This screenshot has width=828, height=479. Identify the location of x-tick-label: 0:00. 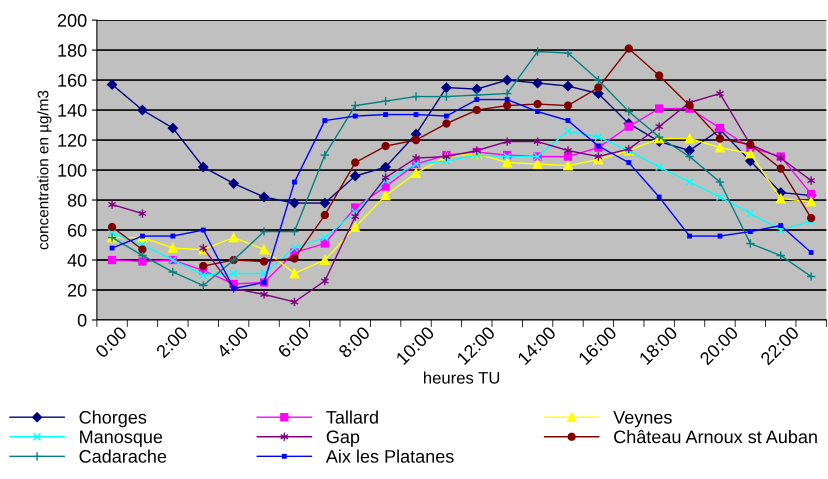
(111, 342).